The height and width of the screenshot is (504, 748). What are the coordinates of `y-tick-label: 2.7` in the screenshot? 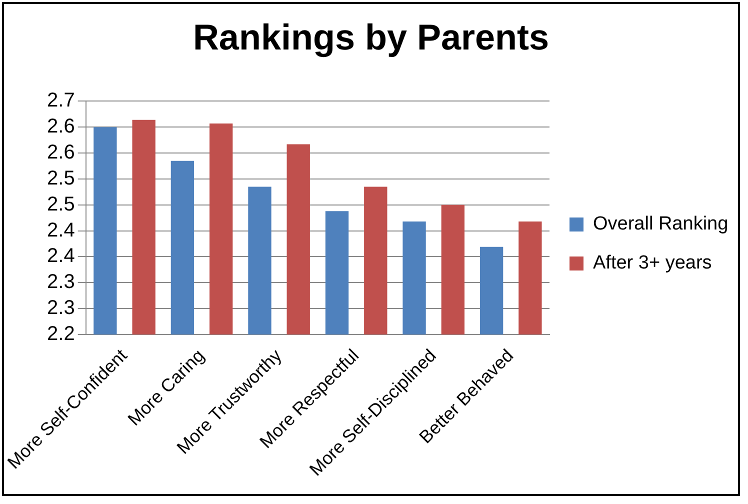 It's located at (61, 101).